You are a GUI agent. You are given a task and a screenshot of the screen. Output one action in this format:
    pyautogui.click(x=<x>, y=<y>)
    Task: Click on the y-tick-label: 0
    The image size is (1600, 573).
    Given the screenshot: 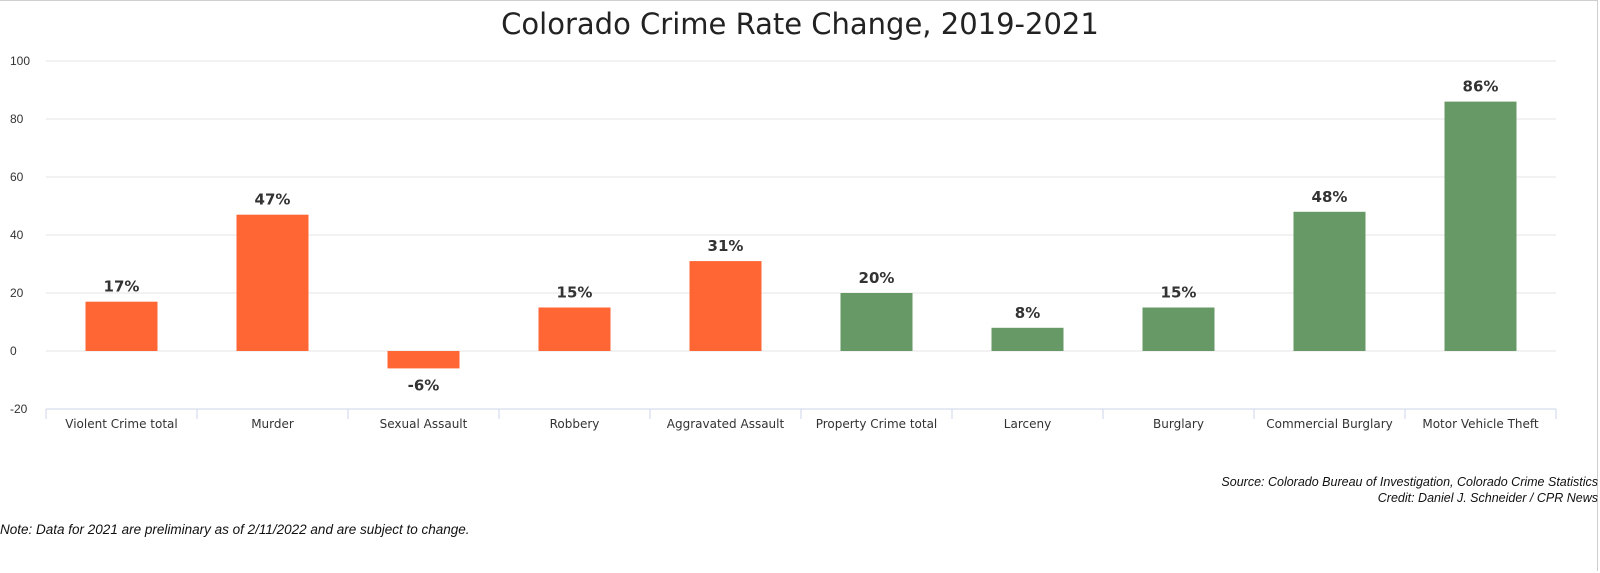 What is the action you would take?
    pyautogui.click(x=13, y=351)
    